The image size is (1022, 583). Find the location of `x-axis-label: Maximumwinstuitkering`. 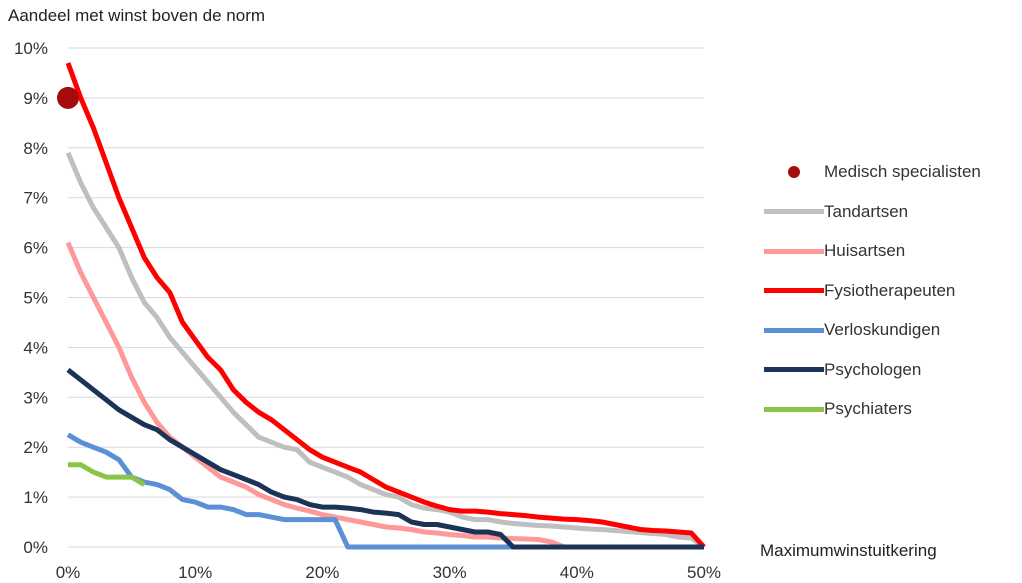

x-axis-label: Maximumwinstuitkering is located at coordinates (848, 550).